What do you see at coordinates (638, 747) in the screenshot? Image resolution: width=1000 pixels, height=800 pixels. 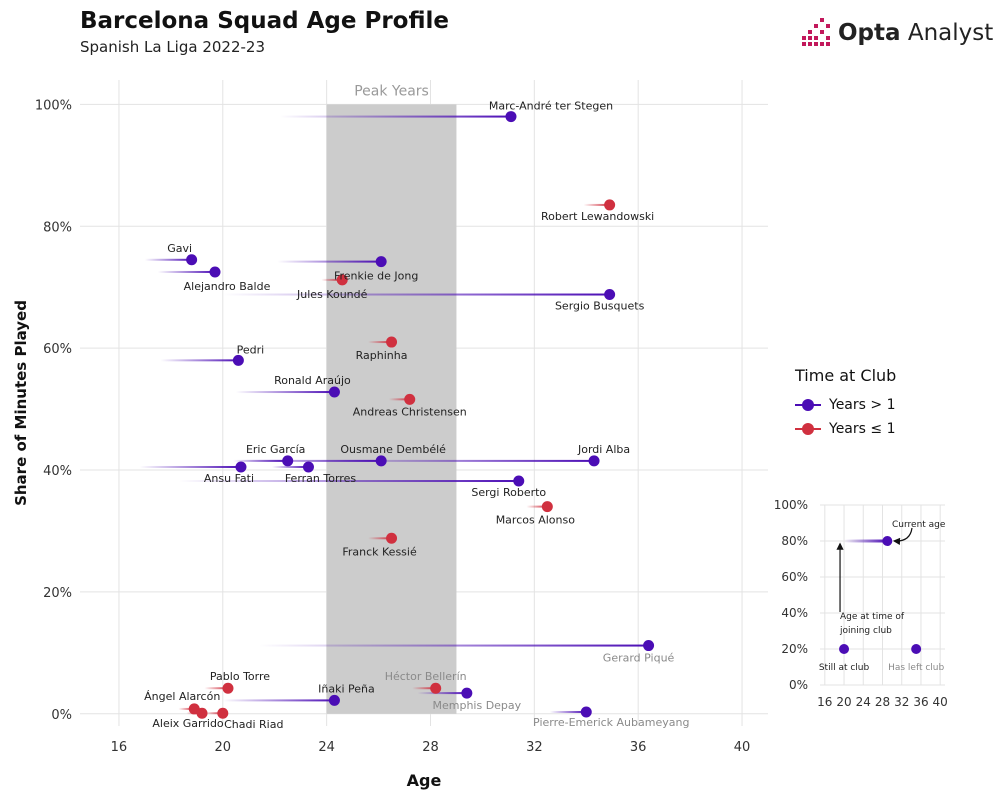 I see `x-tick-label: 36` at bounding box center [638, 747].